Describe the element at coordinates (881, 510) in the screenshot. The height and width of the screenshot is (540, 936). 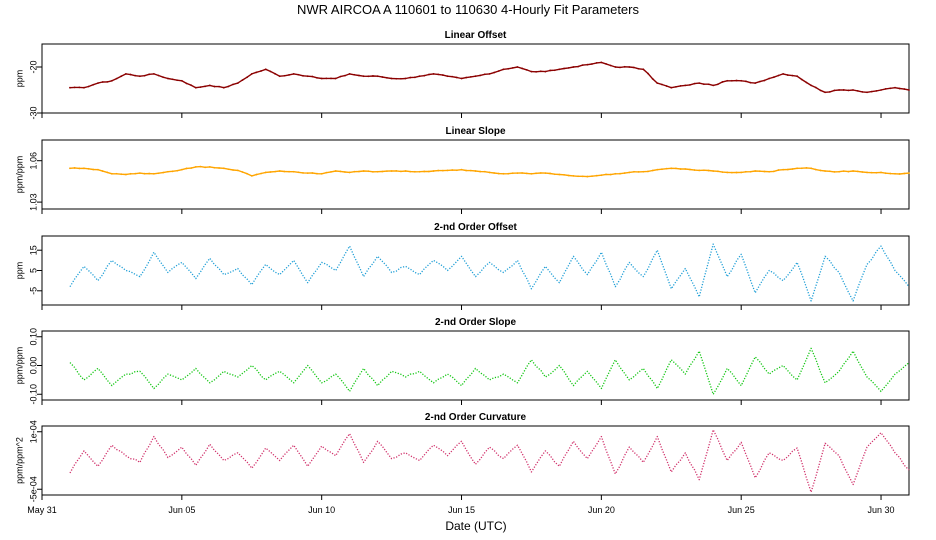
I see `x-tick-label: Jun 30` at that location.